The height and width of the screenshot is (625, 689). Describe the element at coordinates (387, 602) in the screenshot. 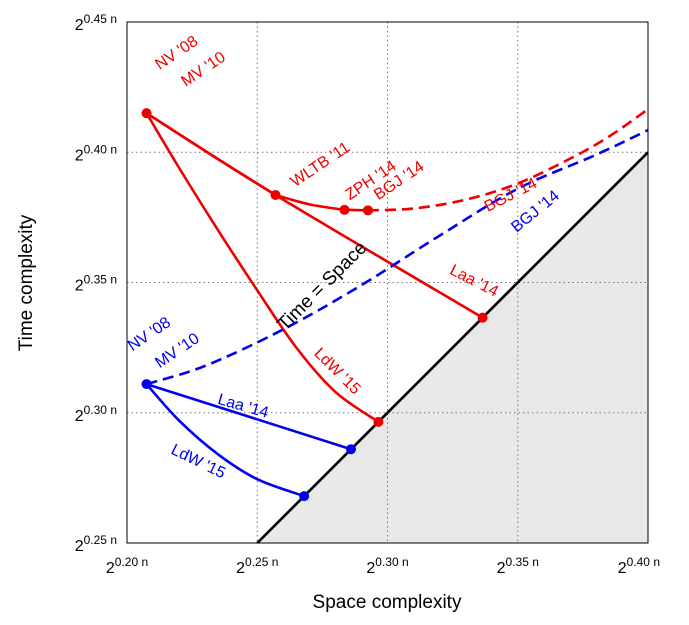

I see `x-axis-title: Space complexity` at that location.